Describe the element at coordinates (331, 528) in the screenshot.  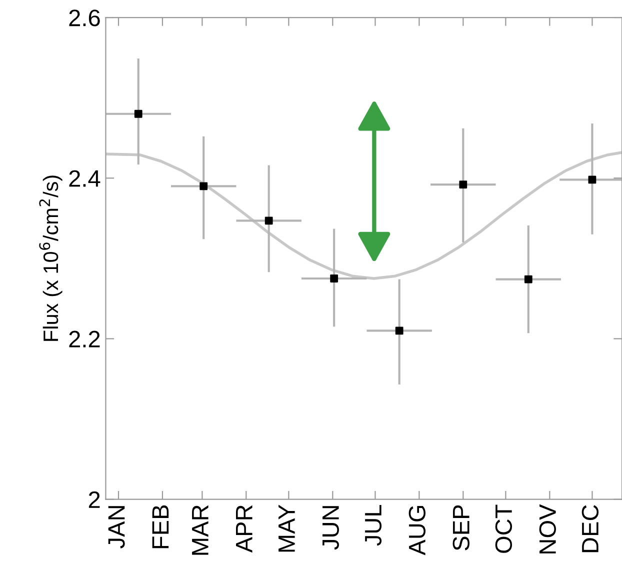
I see `x-tick-label: JUN` at that location.